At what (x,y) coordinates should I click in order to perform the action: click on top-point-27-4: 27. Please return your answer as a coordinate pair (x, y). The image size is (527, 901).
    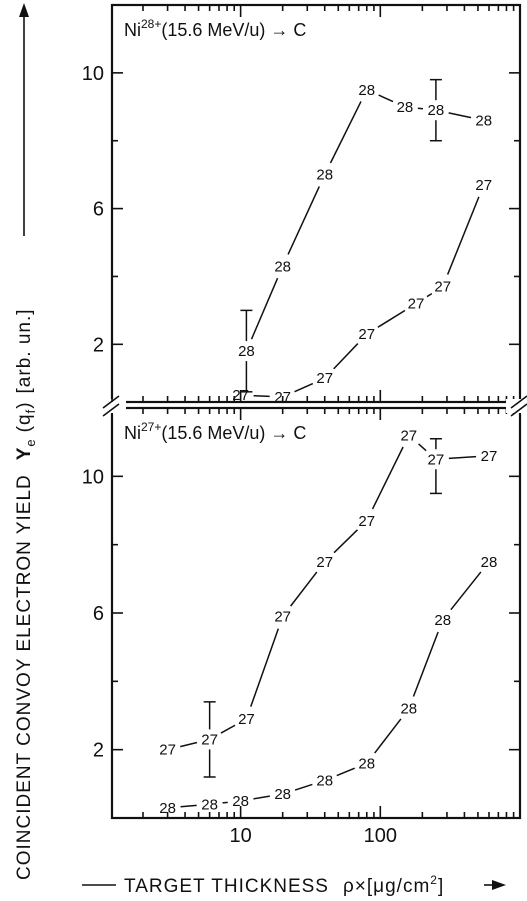
    Looking at the image, I should click on (416, 304).